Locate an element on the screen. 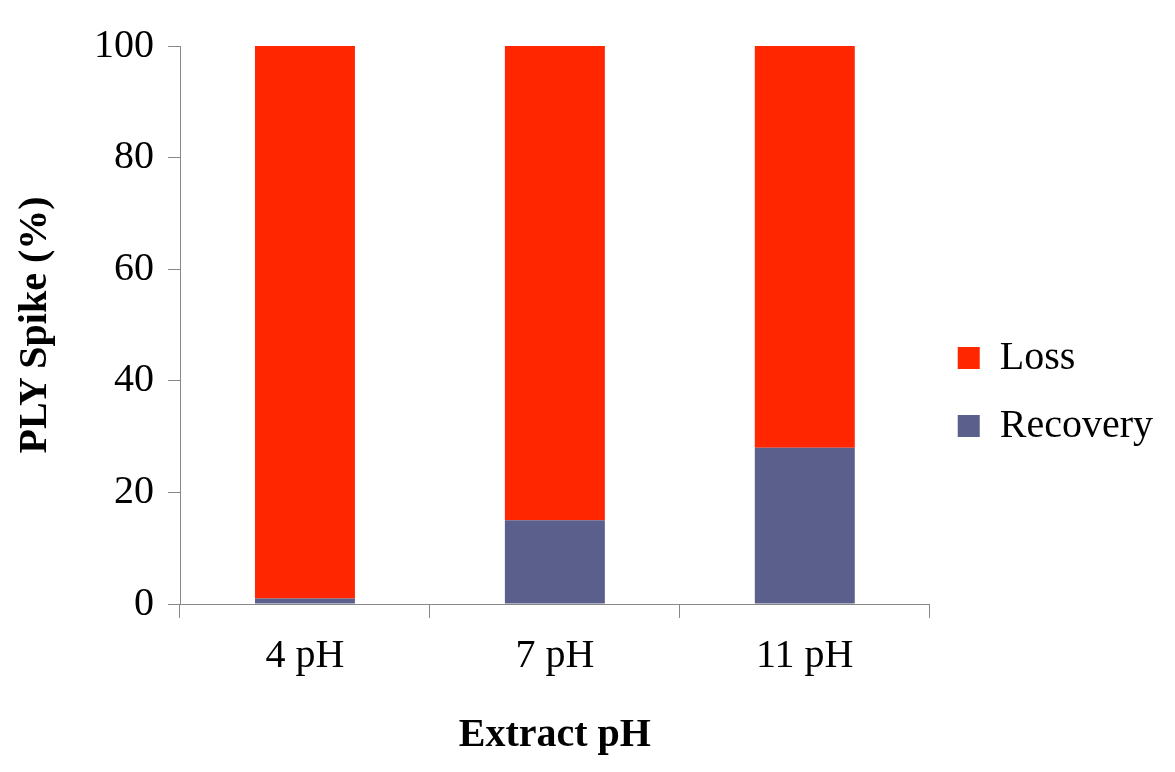 The width and height of the screenshot is (1175, 772). legend-label: Recovery is located at coordinates (1076, 423).